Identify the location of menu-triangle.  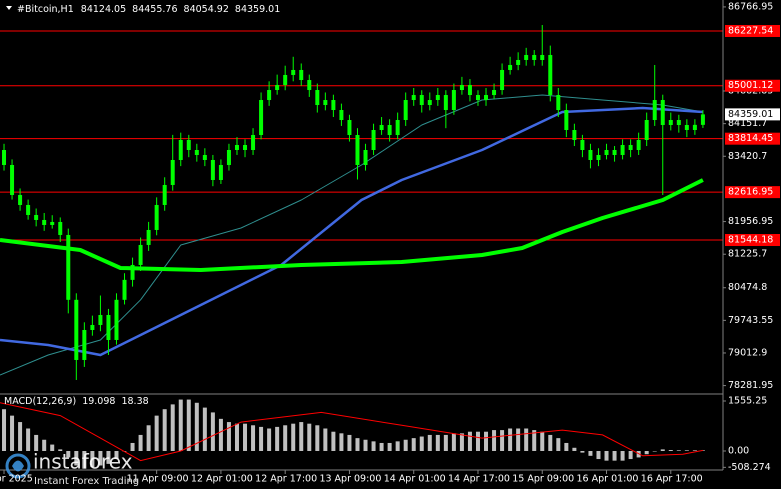
(9, 8).